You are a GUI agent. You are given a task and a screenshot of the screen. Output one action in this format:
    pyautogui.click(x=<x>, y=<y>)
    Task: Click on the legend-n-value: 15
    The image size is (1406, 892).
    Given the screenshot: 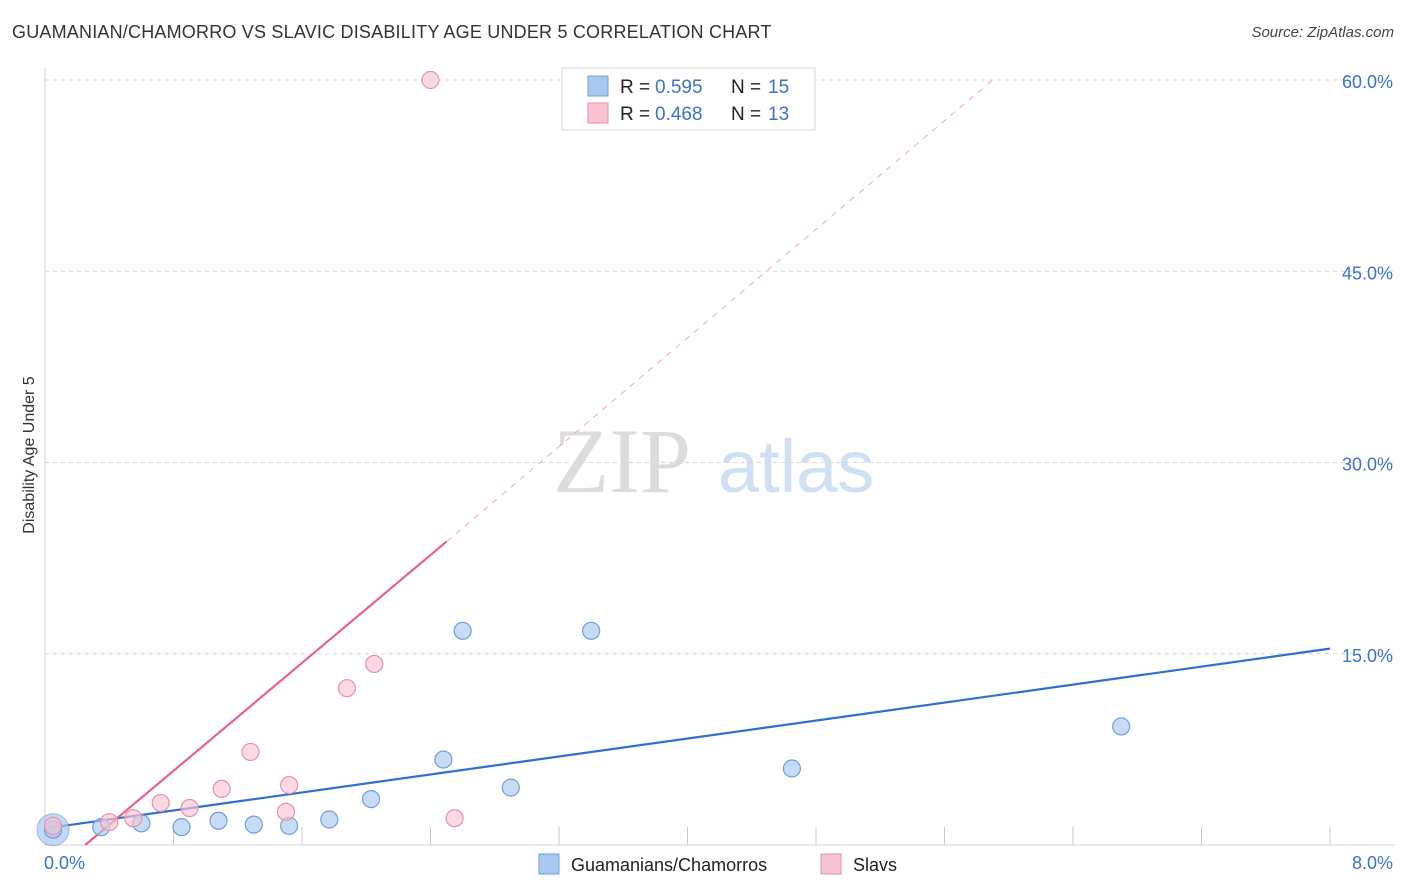 What is the action you would take?
    pyautogui.click(x=778, y=87)
    